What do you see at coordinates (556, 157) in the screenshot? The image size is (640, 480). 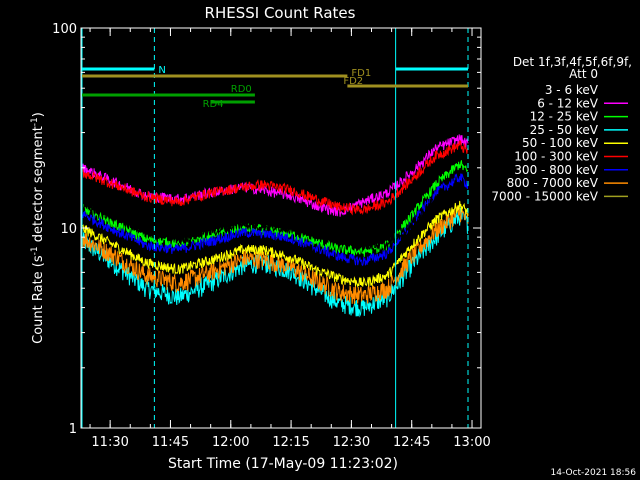 I see `legend-entry-label-5: 100 - 300 keV` at bounding box center [556, 157].